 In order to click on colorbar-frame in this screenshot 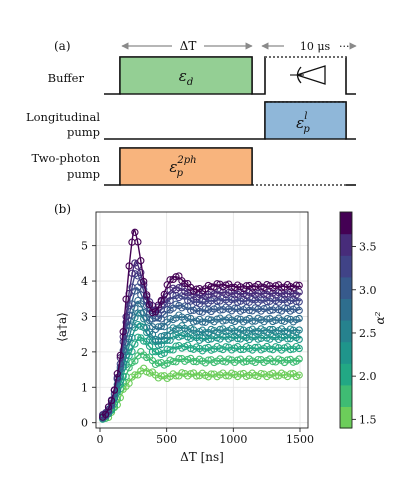, I will do `click(346, 320)`.